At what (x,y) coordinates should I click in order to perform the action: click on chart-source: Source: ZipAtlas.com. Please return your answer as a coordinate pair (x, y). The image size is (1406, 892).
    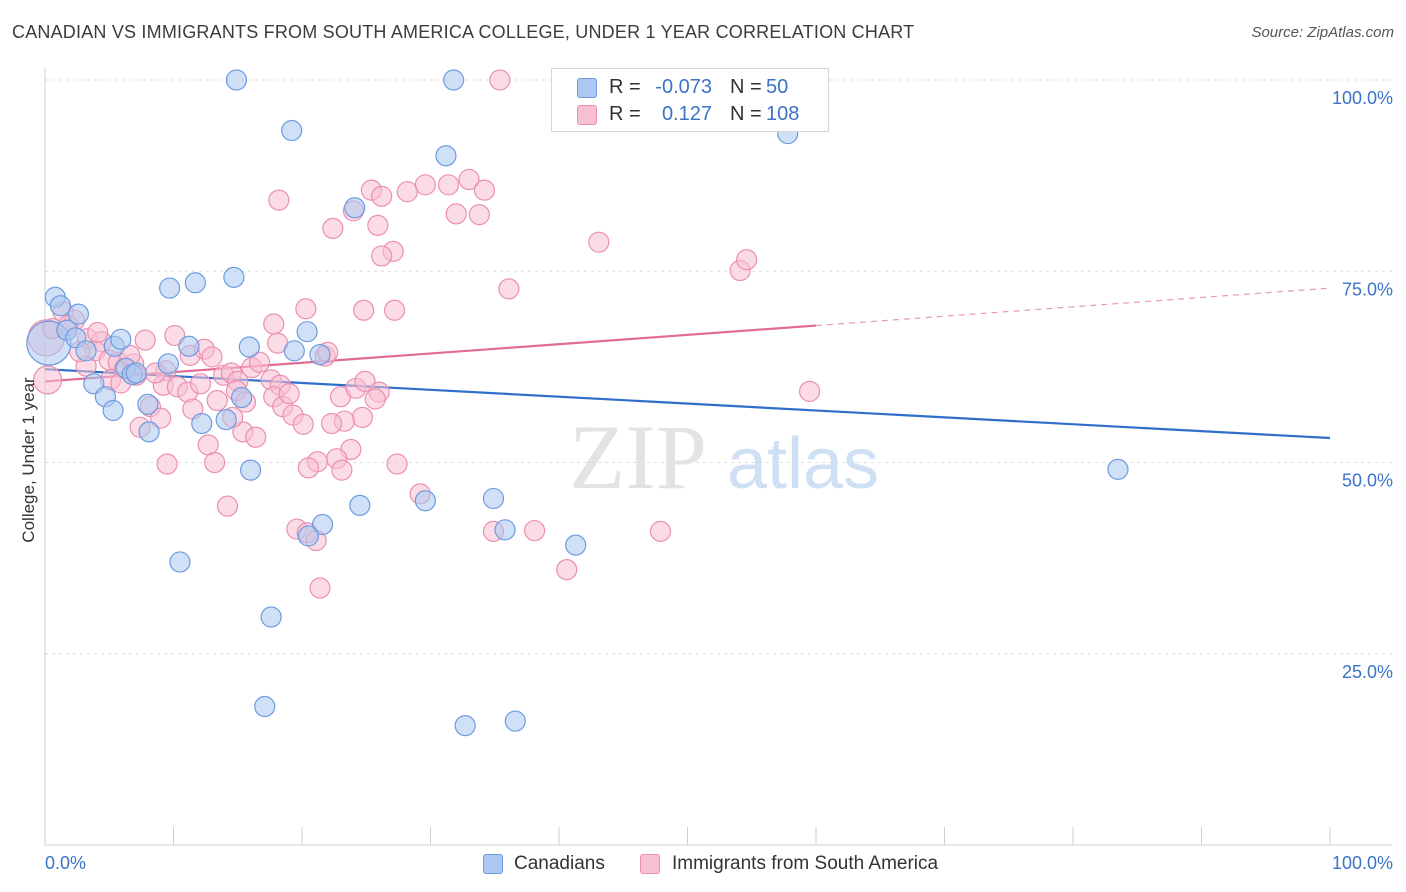
    Looking at the image, I should click on (1322, 32).